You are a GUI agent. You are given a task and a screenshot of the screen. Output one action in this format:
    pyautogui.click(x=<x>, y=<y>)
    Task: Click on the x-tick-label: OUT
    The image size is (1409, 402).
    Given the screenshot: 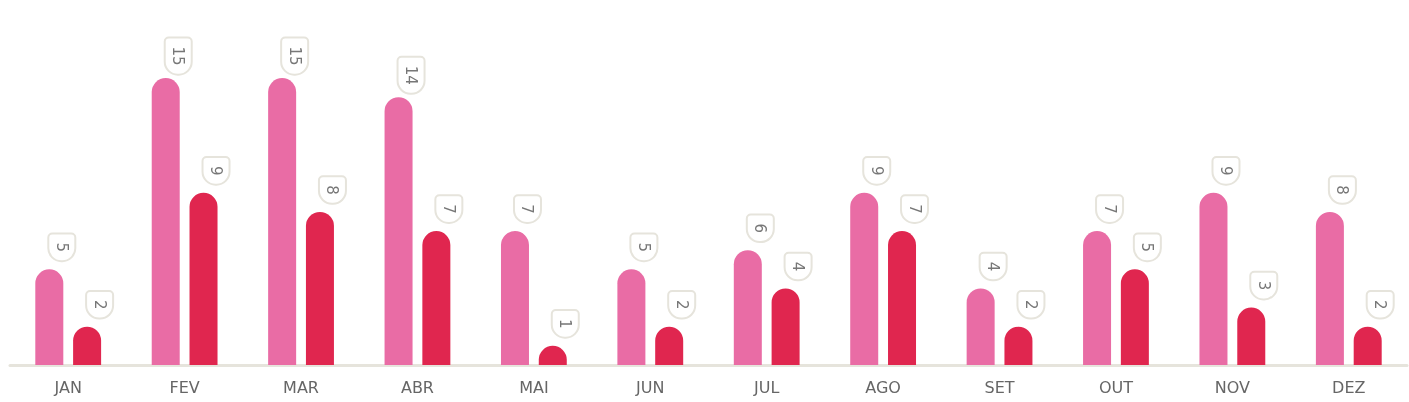 What is the action you would take?
    pyautogui.click(x=1116, y=387)
    